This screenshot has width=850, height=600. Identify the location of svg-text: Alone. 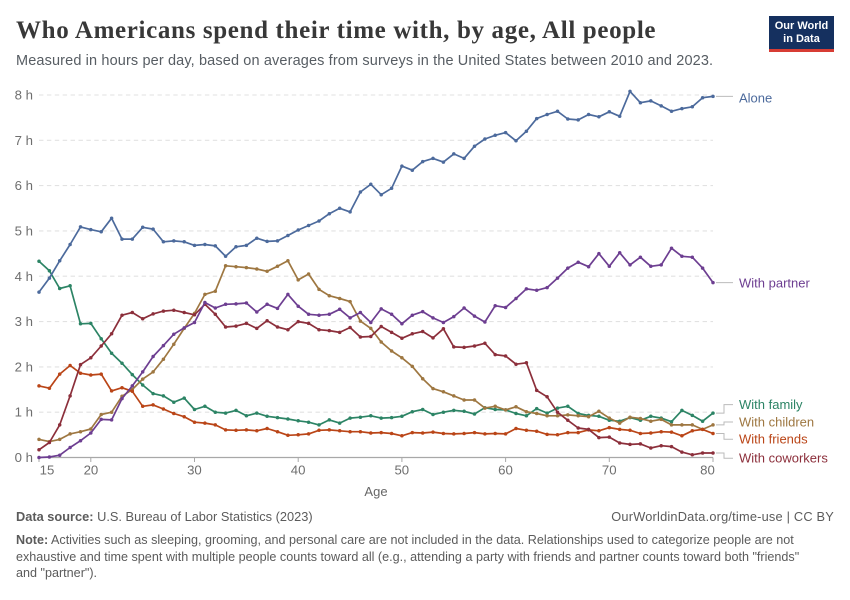
(755, 98).